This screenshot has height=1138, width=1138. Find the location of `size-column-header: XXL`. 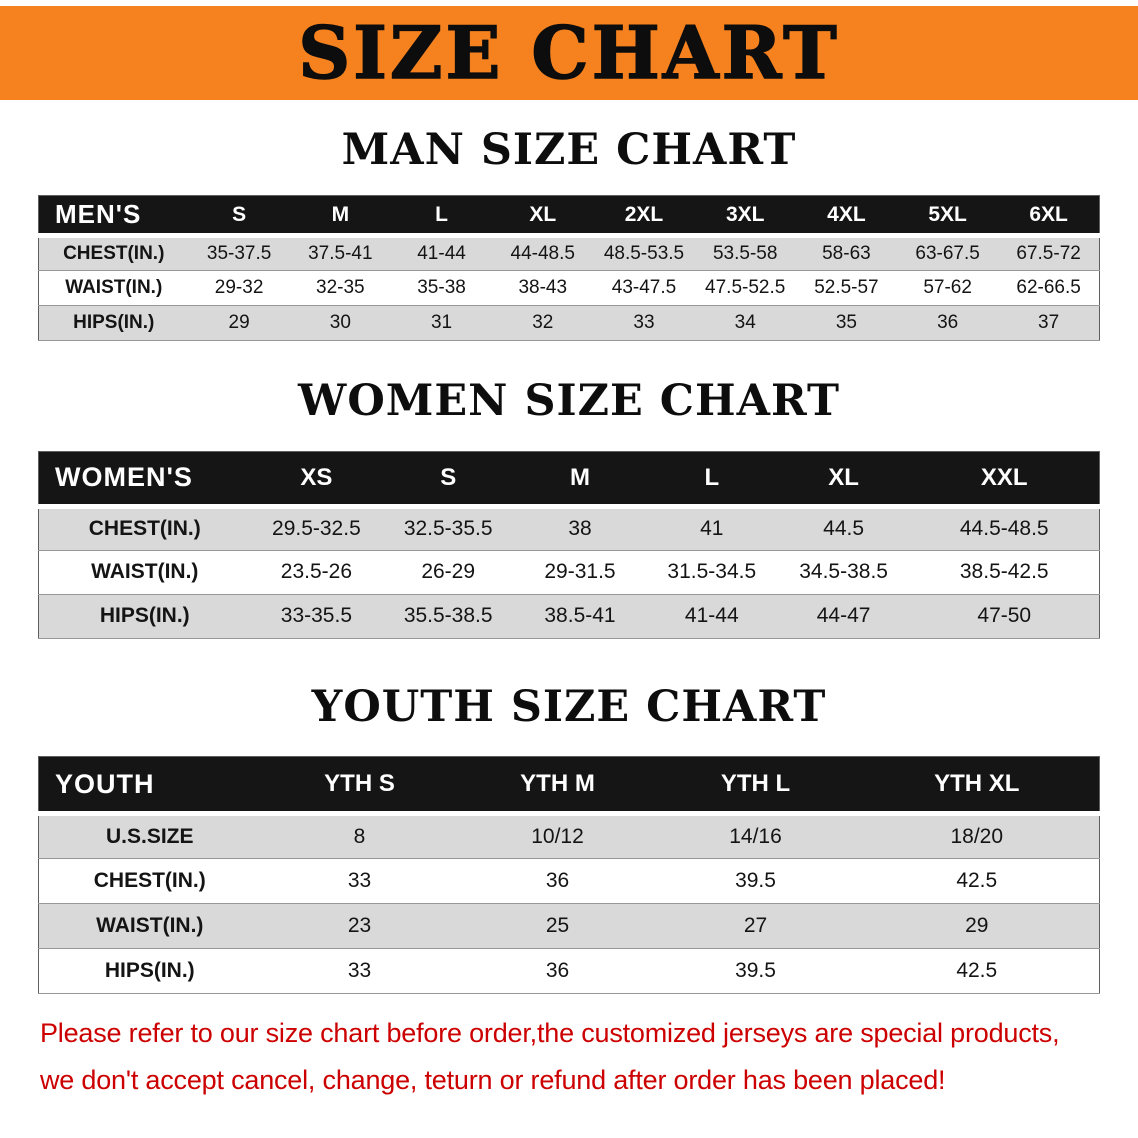

size-column-header: XXL is located at coordinates (1004, 480).